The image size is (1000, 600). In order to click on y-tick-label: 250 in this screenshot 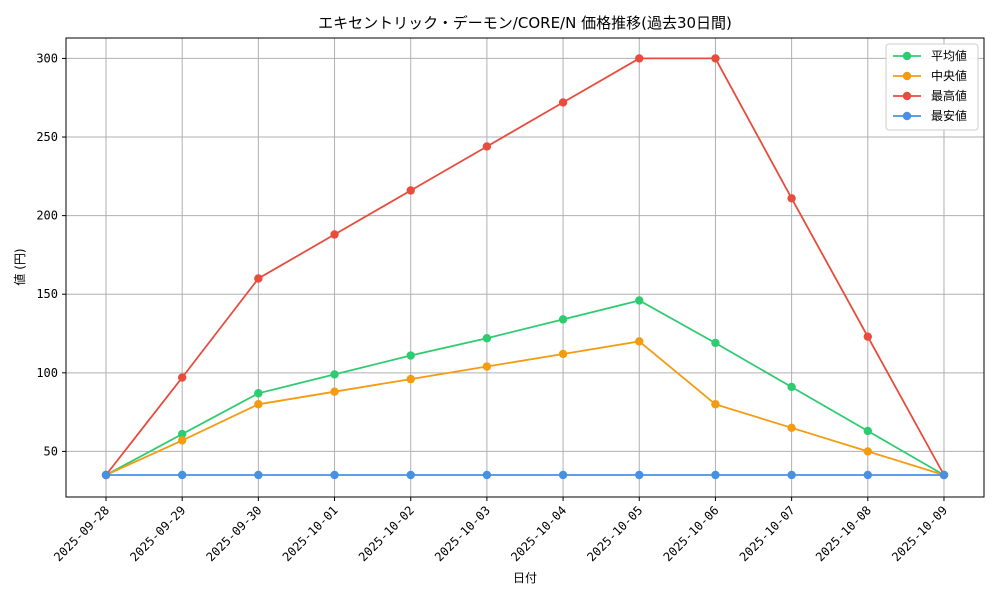, I will do `click(47, 137)`.